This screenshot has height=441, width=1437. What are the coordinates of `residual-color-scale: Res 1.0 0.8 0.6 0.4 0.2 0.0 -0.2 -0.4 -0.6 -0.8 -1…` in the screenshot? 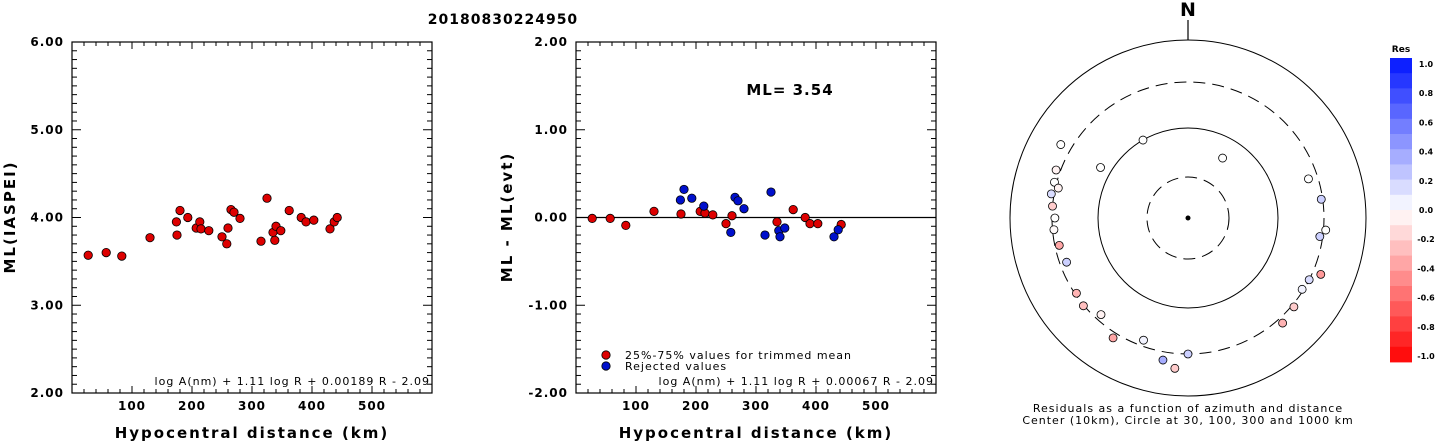 It's located at (1412, 204).